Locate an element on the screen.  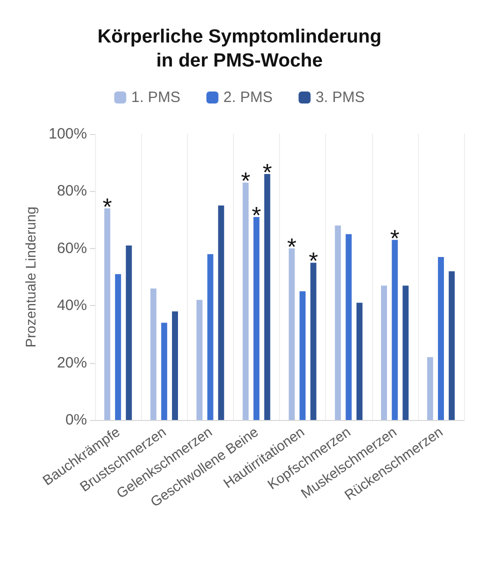
y-axis-title: Prozentuale Linderung is located at coordinates (30, 277).